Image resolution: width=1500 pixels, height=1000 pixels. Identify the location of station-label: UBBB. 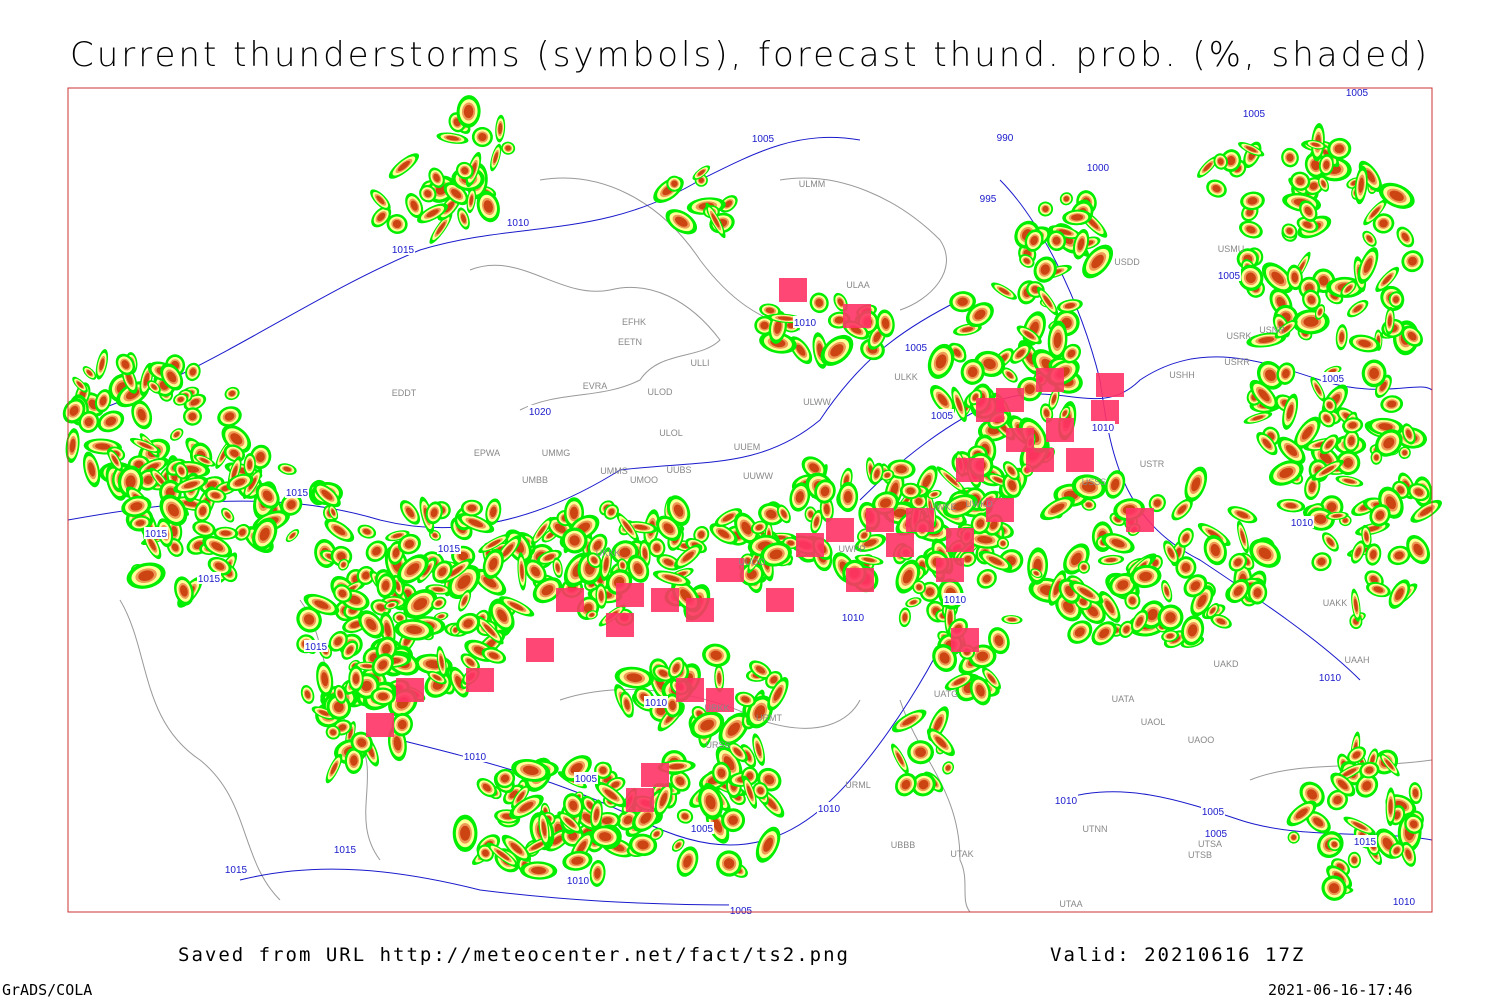
(903, 845).